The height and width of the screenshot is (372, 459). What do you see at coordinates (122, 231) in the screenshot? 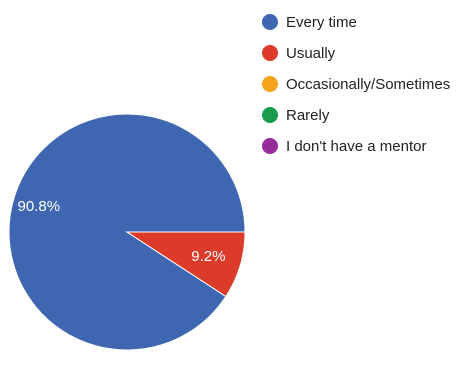
I see `pie-slice-labels: 90.8% 9.2%` at bounding box center [122, 231].